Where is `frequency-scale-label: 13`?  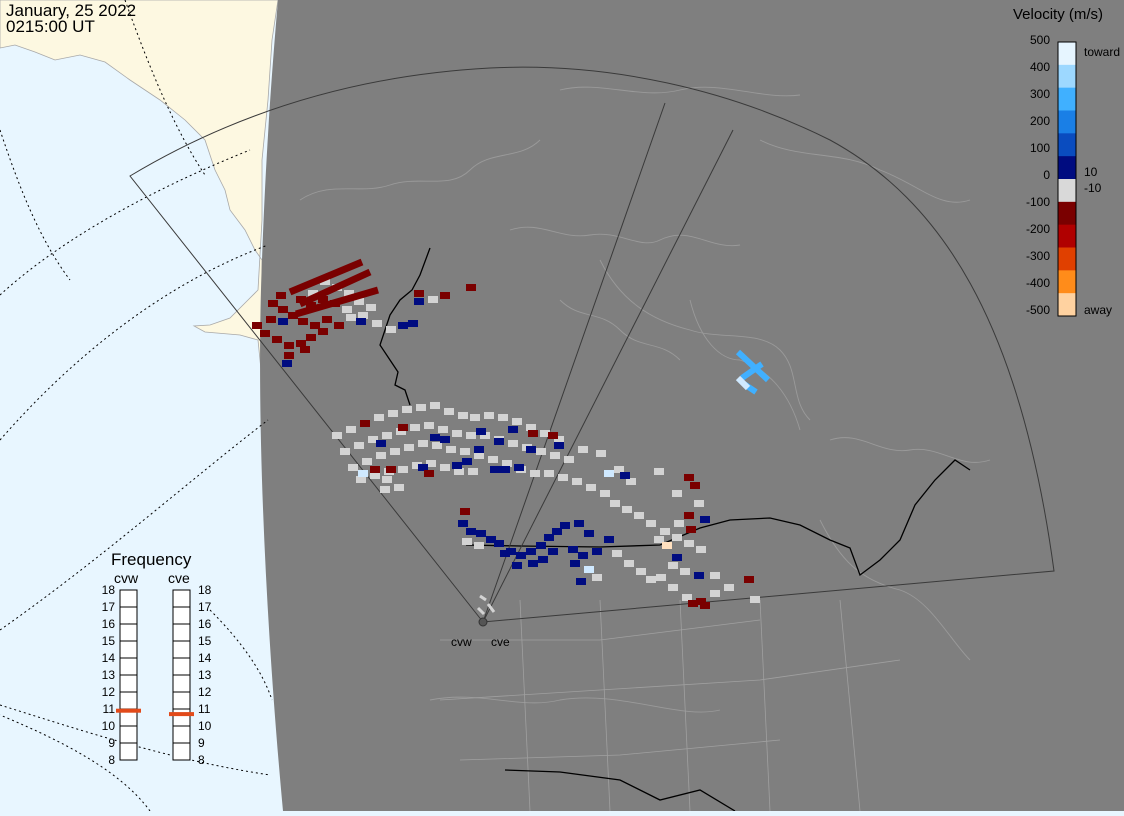 frequency-scale-label: 13 is located at coordinates (109, 675).